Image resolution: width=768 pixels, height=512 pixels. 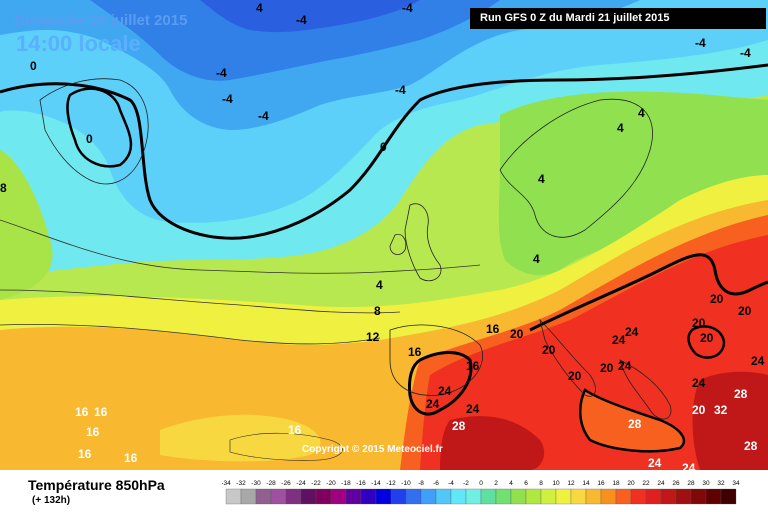 What do you see at coordinates (361, 483) in the screenshot?
I see `legend-tick-label: -16` at bounding box center [361, 483].